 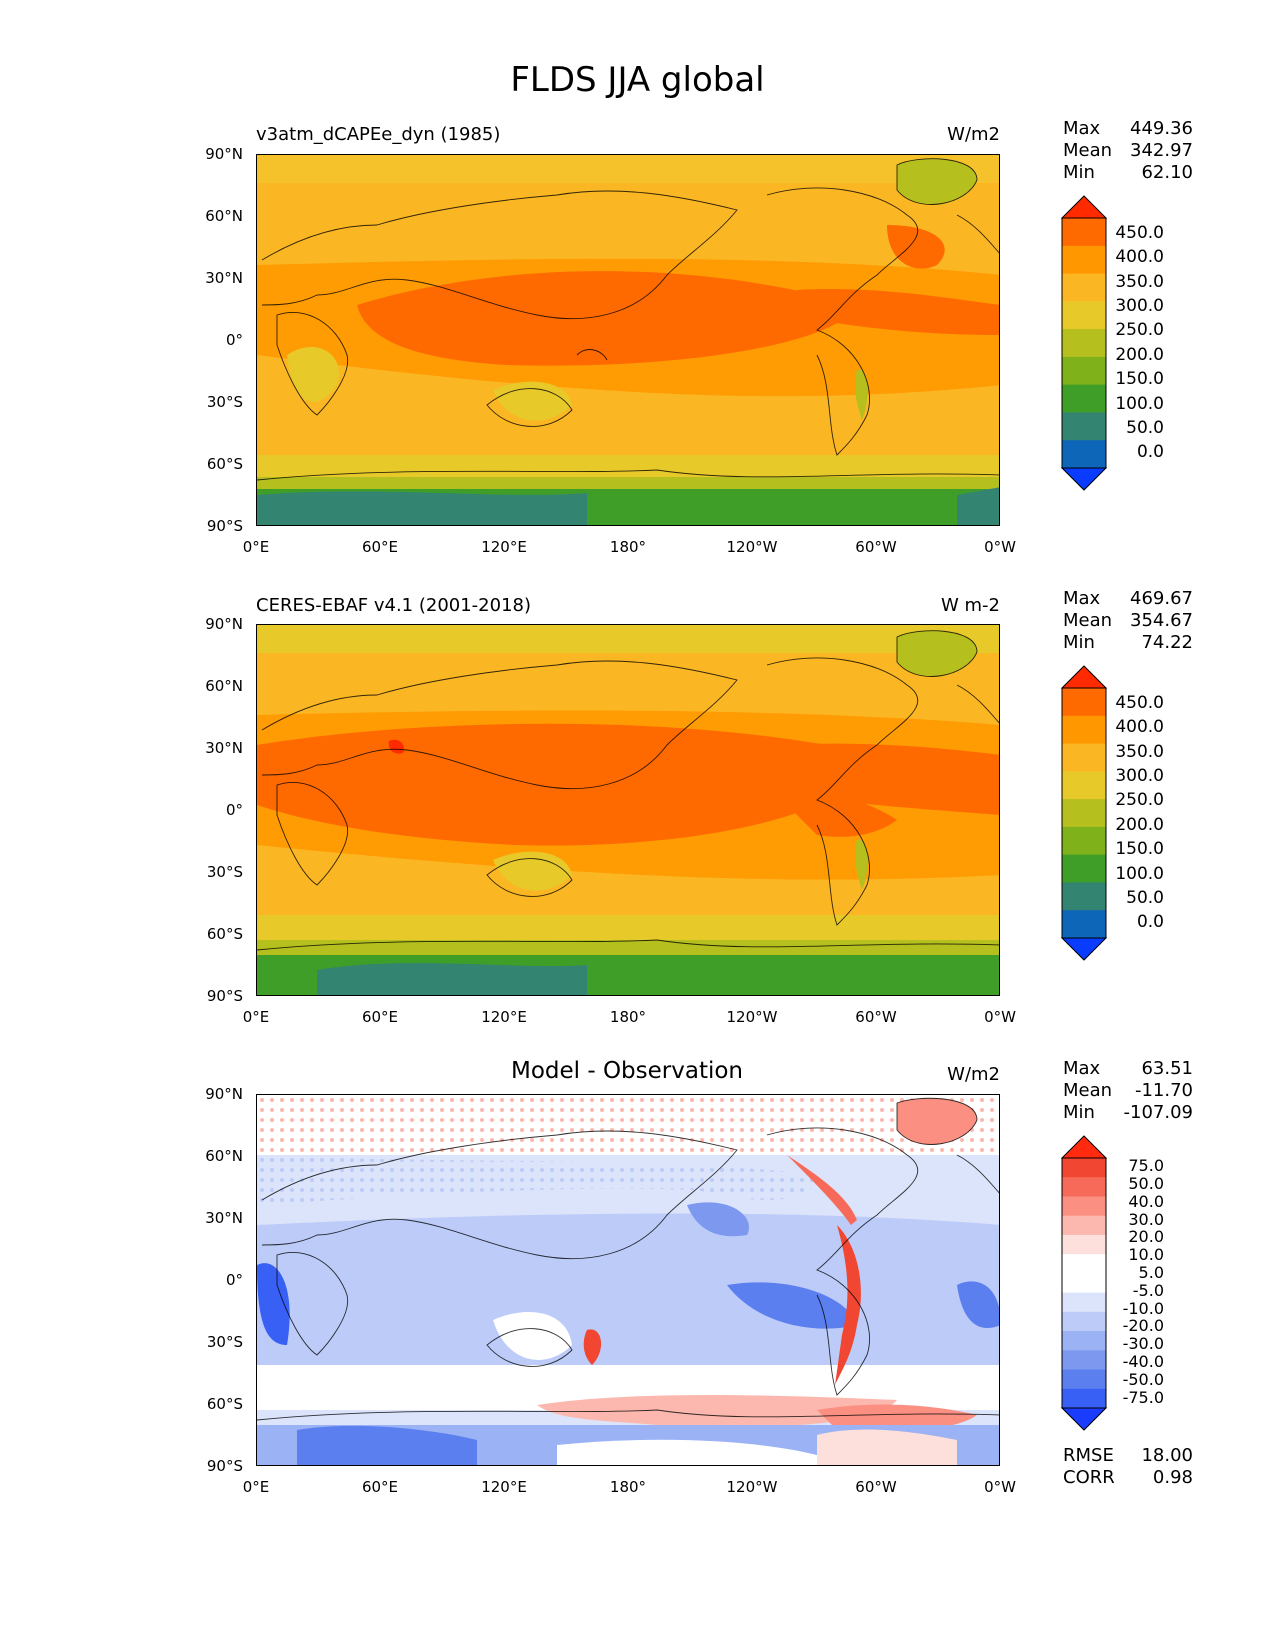 I want to click on panel-diff-units: W/m2, so click(x=973, y=1074).